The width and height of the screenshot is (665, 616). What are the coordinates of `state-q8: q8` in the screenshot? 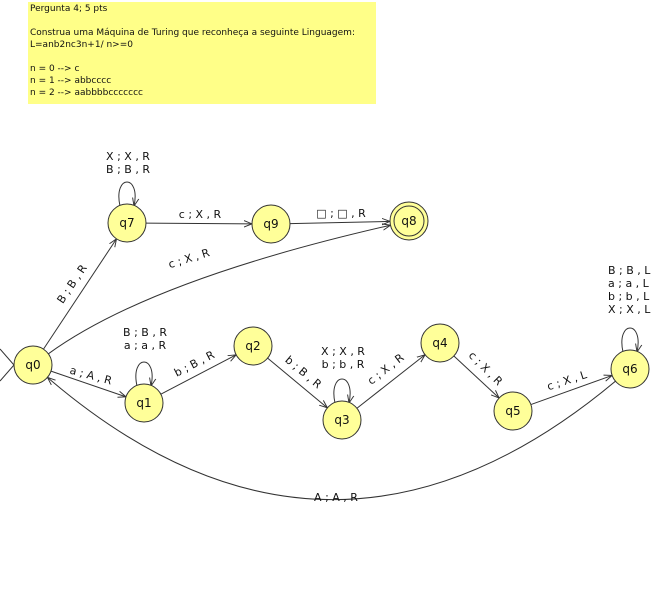 It's located at (409, 221).